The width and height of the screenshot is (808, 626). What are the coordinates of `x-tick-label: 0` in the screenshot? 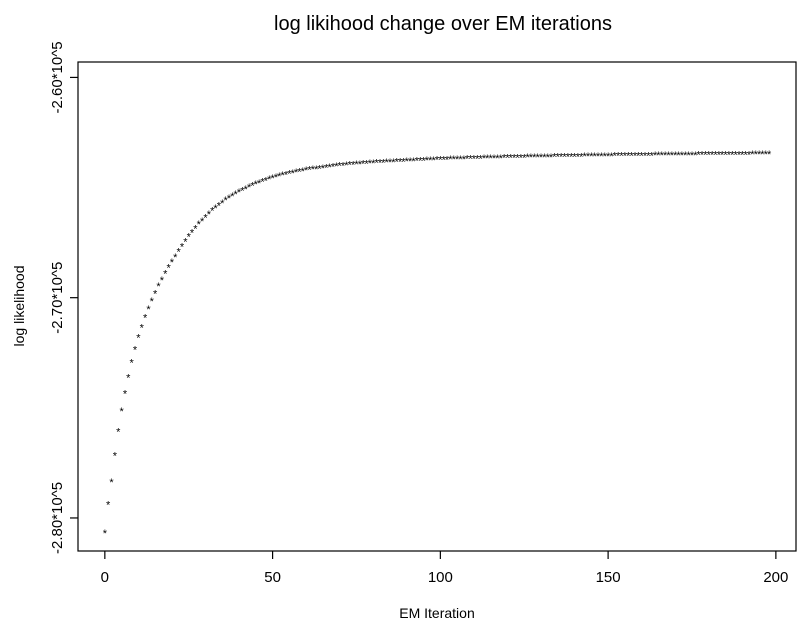 It's located at (105, 577).